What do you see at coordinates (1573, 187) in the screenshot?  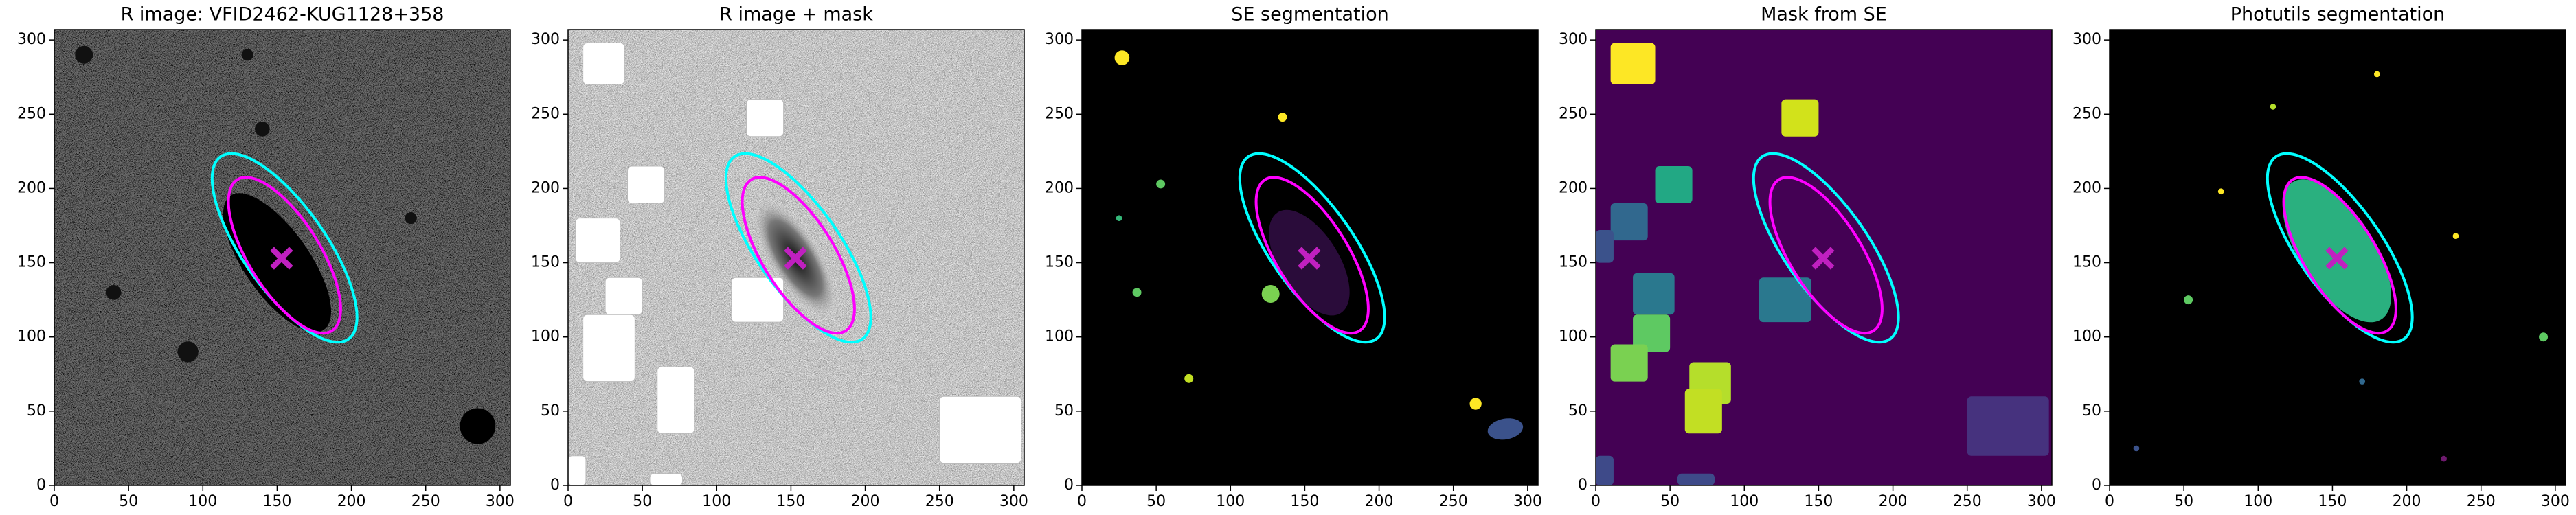 I see `y-tick-label: 200` at bounding box center [1573, 187].